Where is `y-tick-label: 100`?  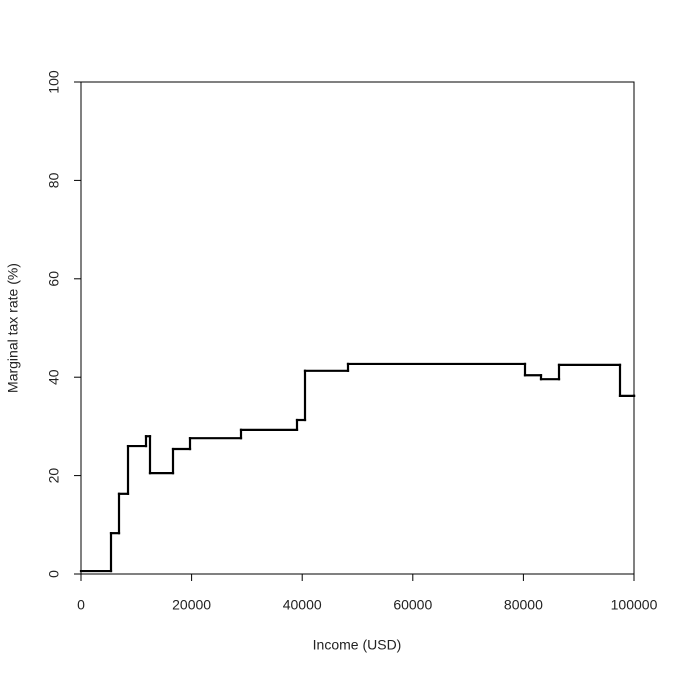
y-tick-label: 100 is located at coordinates (54, 82).